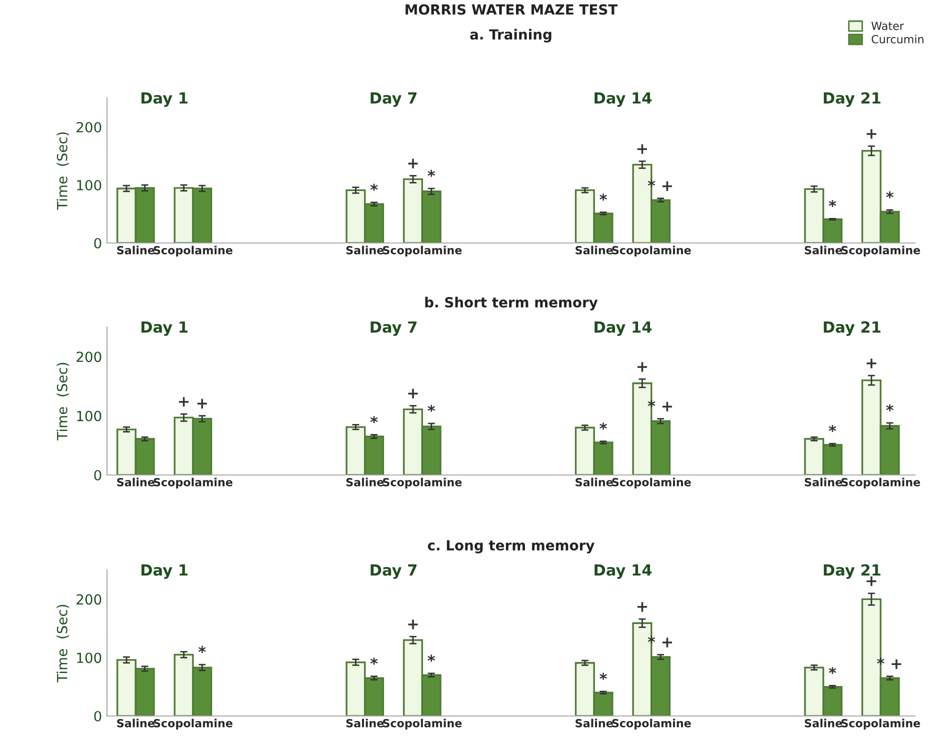  Describe the element at coordinates (511, 547) in the screenshot. I see `chart-title: c. Long term memory` at that location.